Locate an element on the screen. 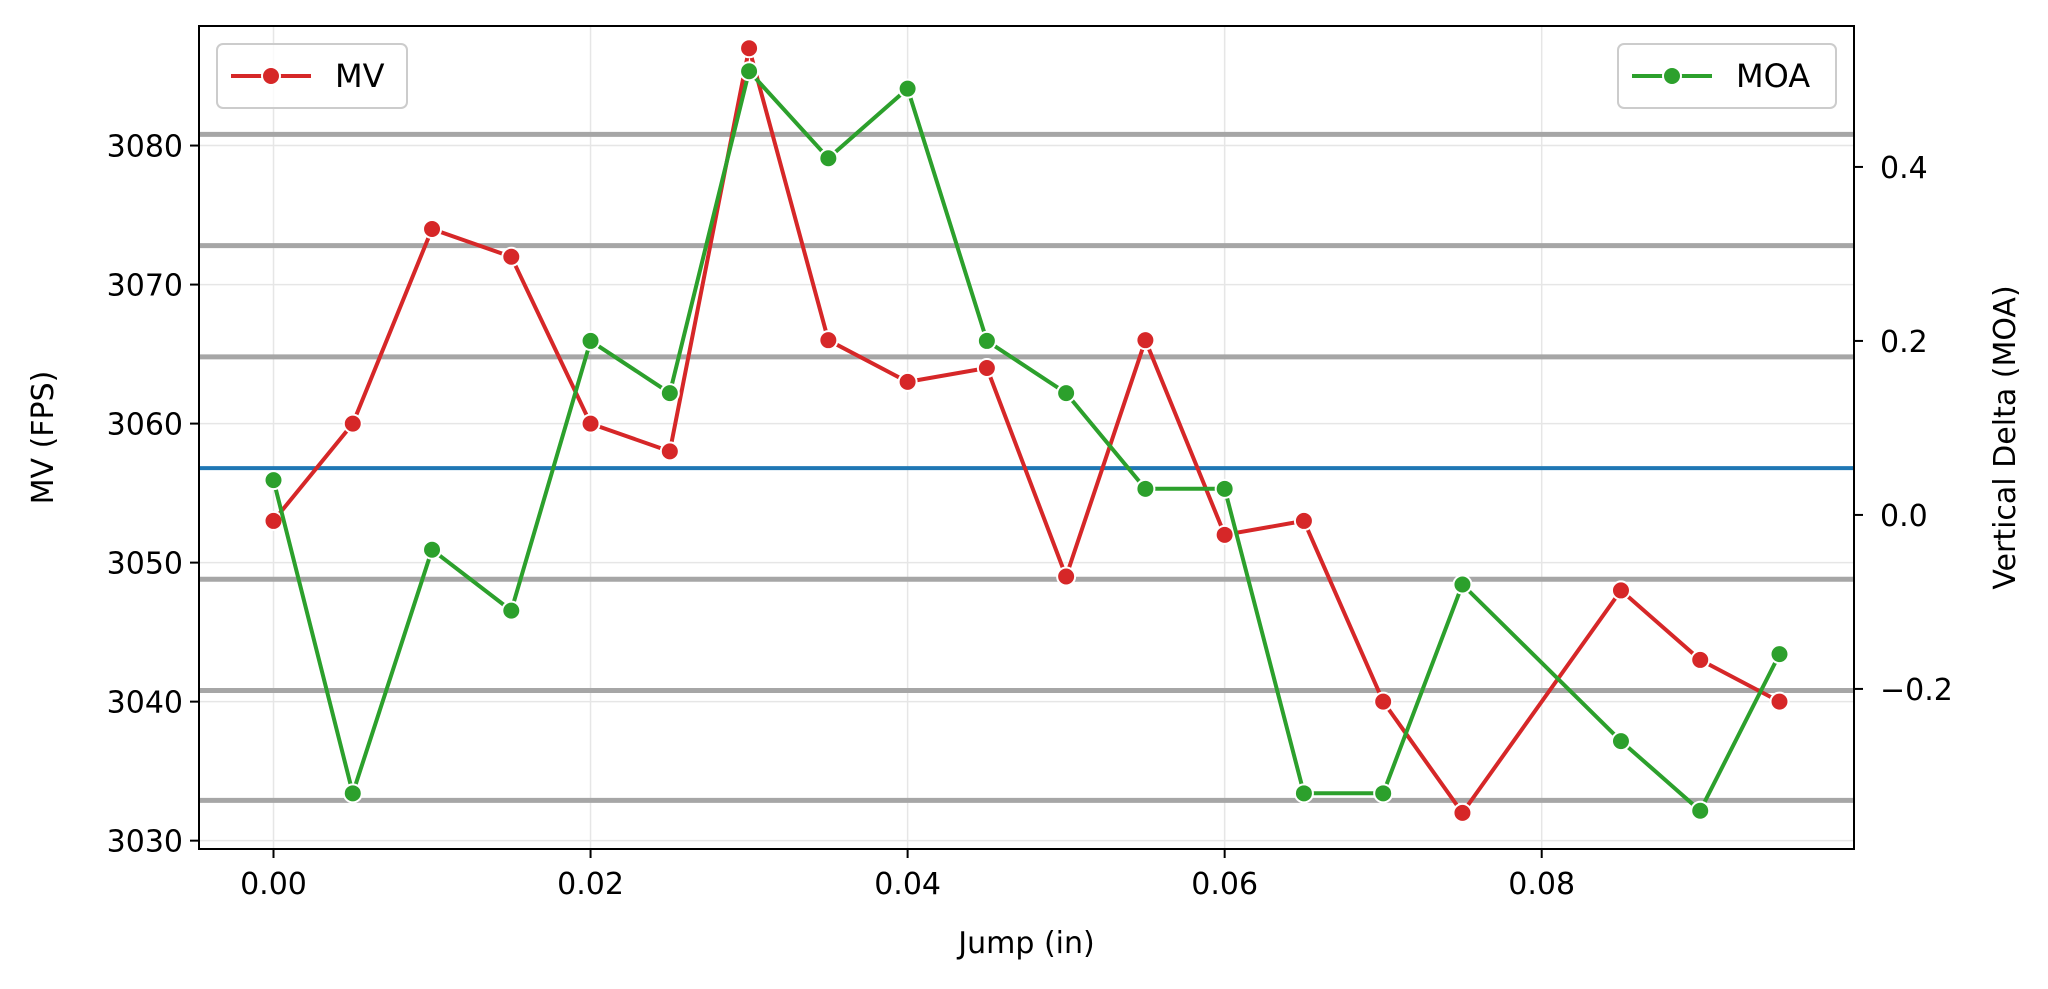  x-tick-label-0: 0.00 is located at coordinates (273, 884).